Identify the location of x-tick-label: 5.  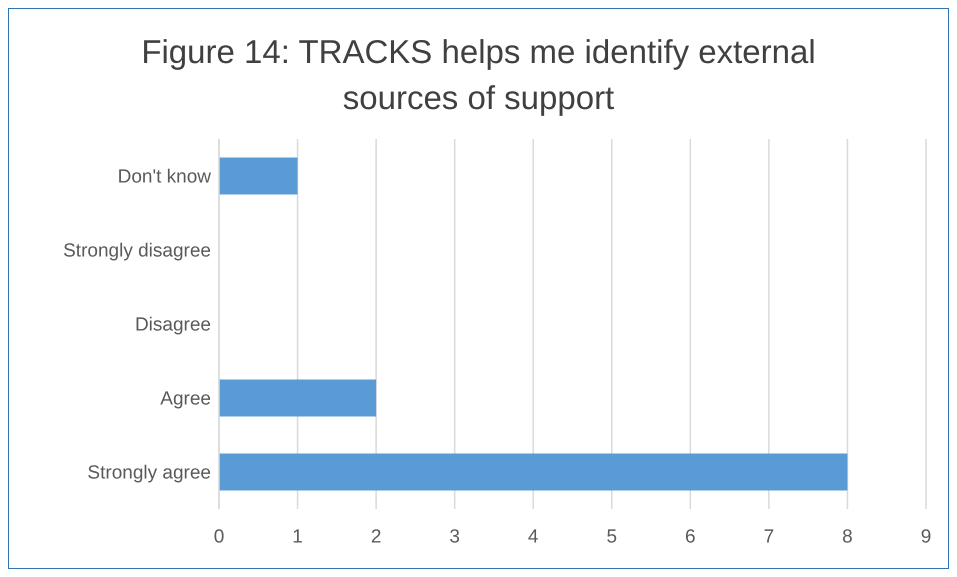
(612, 537).